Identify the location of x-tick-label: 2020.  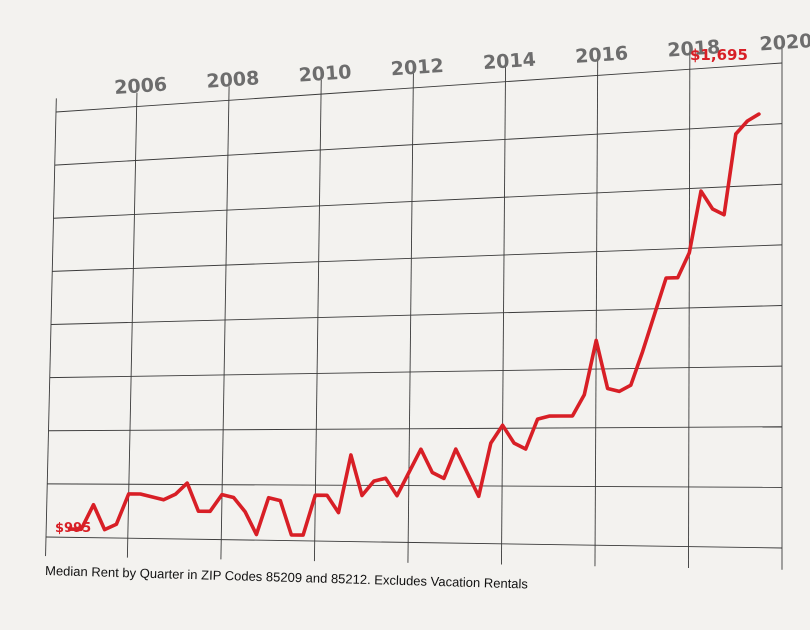
(784, 42).